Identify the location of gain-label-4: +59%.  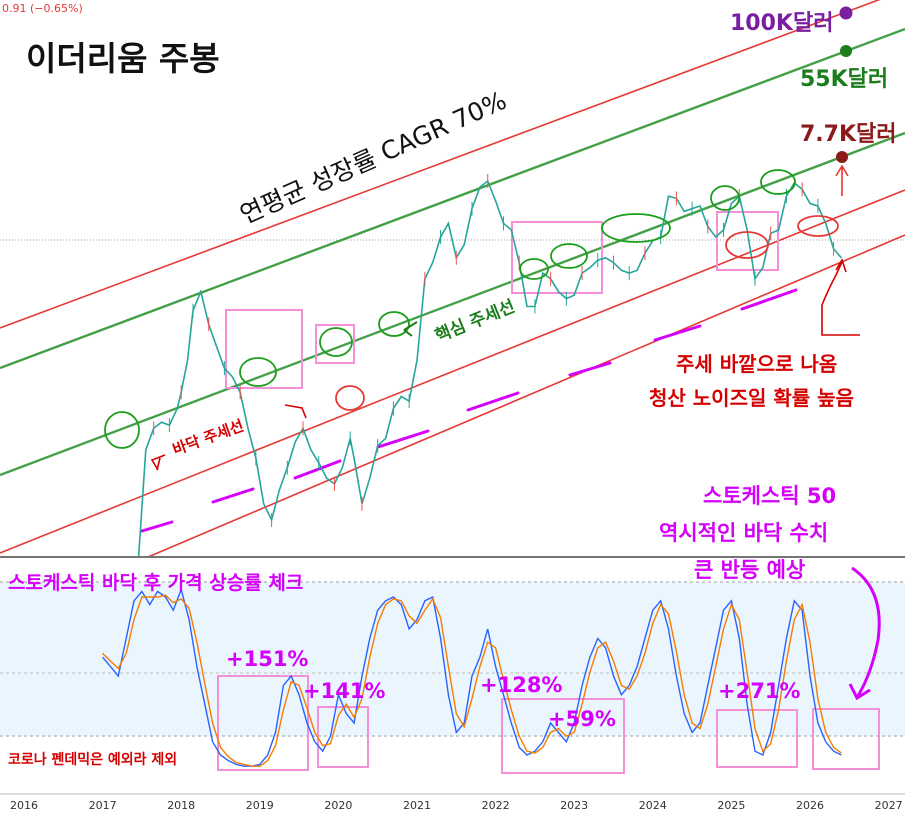
(582, 719).